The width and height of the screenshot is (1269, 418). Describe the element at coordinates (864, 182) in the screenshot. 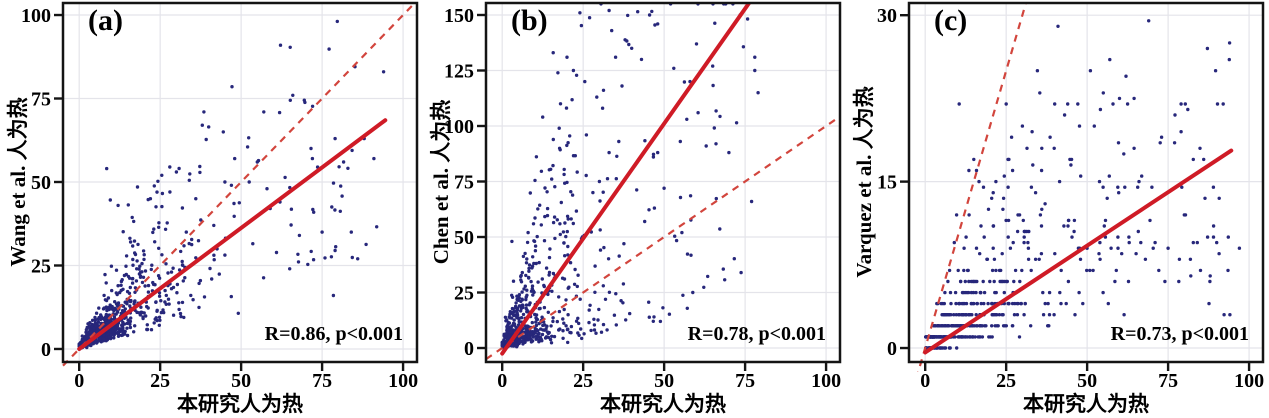

I see `panel-c-y-axis-label: Varquez et al. 人为热` at that location.